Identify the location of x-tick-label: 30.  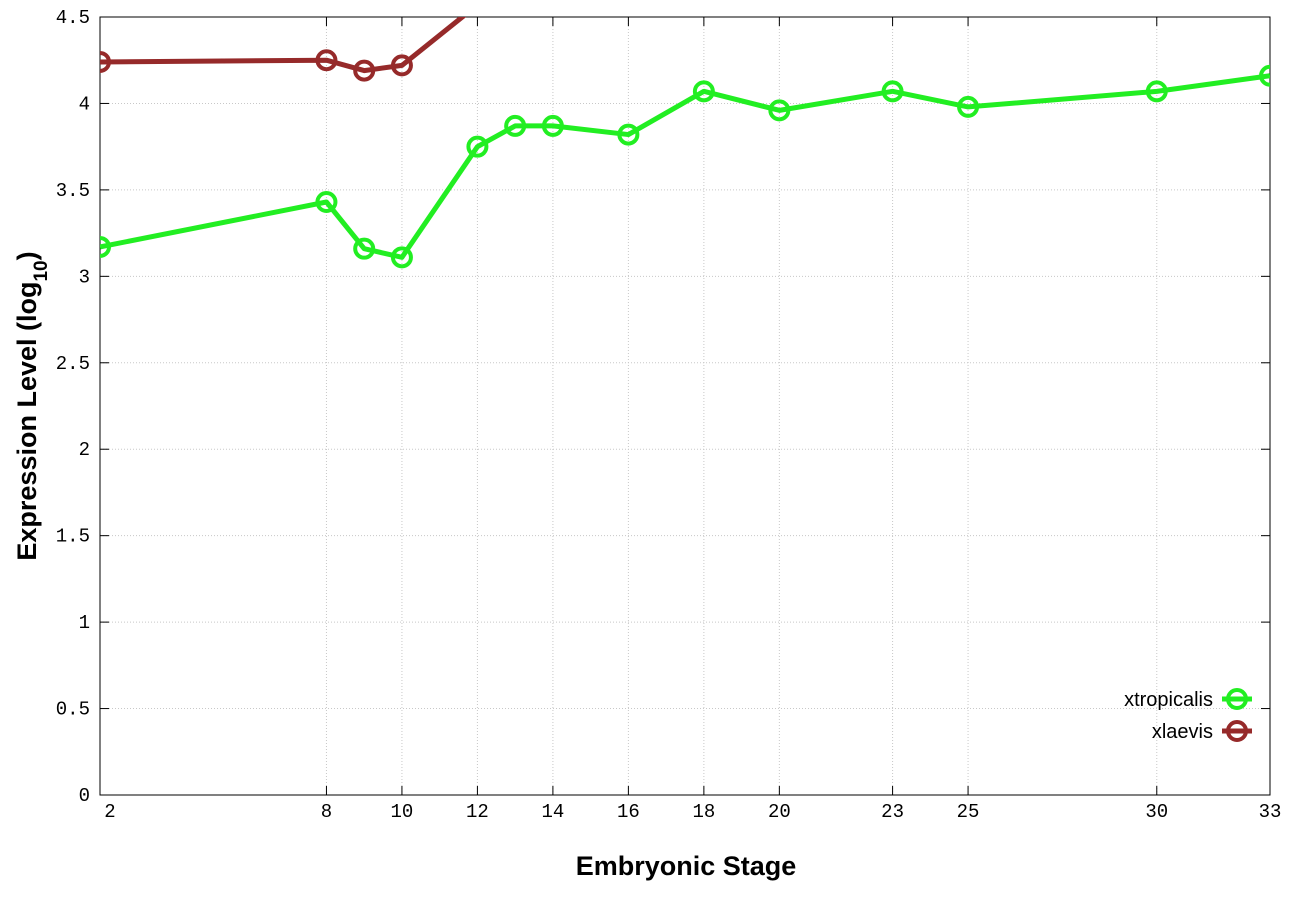
(1156, 812).